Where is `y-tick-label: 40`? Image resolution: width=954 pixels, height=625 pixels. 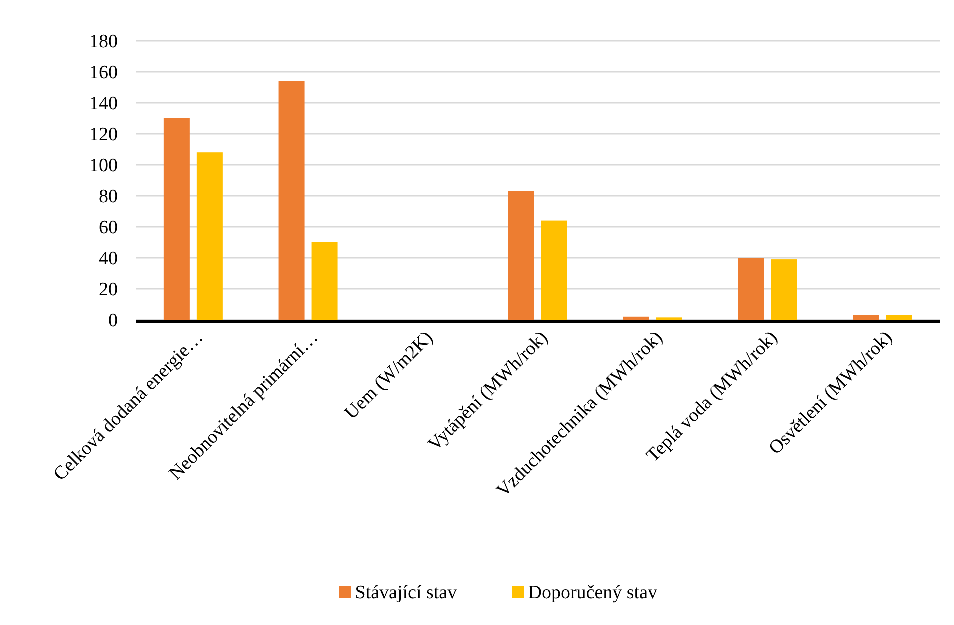
y-tick-label: 40 is located at coordinates (108, 259).